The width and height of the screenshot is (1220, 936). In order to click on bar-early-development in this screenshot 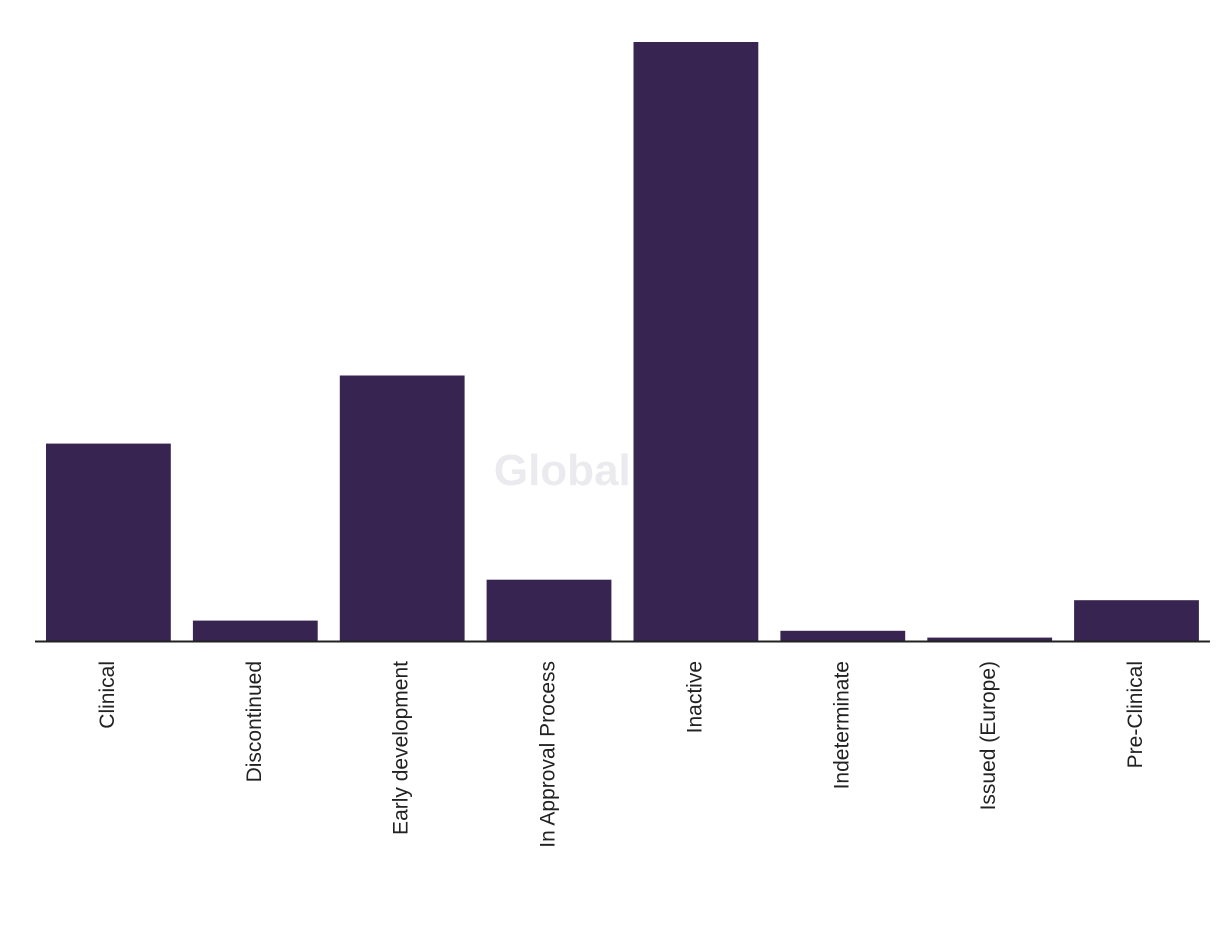, I will do `click(402, 508)`.